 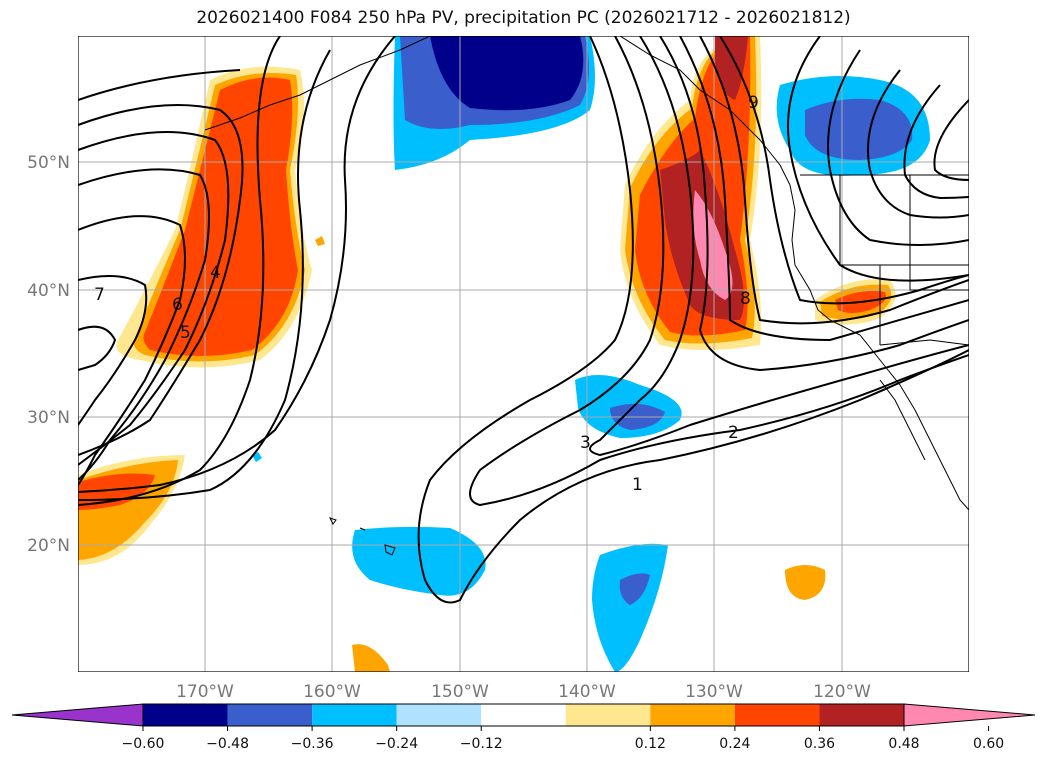 What do you see at coordinates (705, 111) in the screenshot?
I see `coastline-bc` at bounding box center [705, 111].